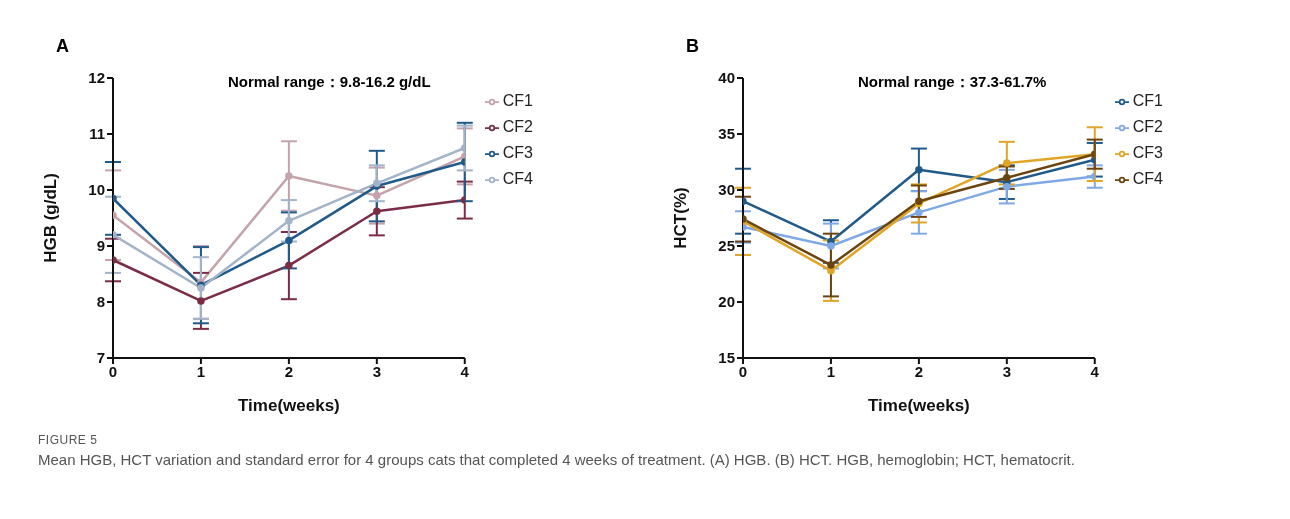  What do you see at coordinates (100, 358) in the screenshot?
I see `y-tick-label: 7` at bounding box center [100, 358].